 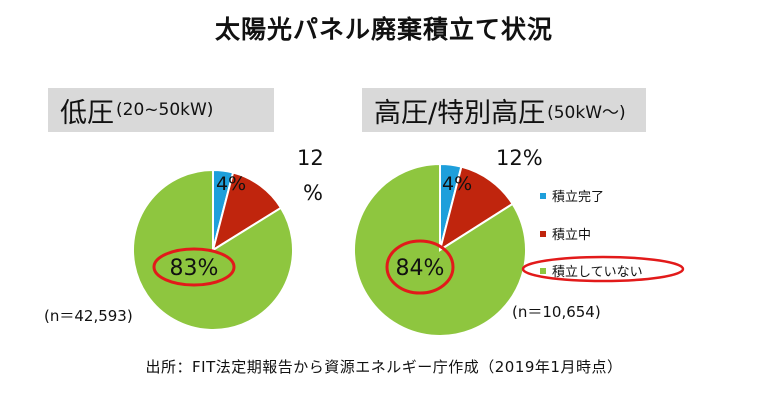 What do you see at coordinates (578, 197) in the screenshot?
I see `legend-label: 積立完了` at bounding box center [578, 197].